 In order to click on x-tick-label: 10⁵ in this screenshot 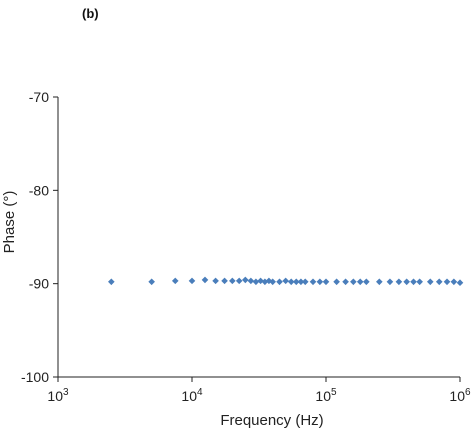, I will do `click(326, 395)`.